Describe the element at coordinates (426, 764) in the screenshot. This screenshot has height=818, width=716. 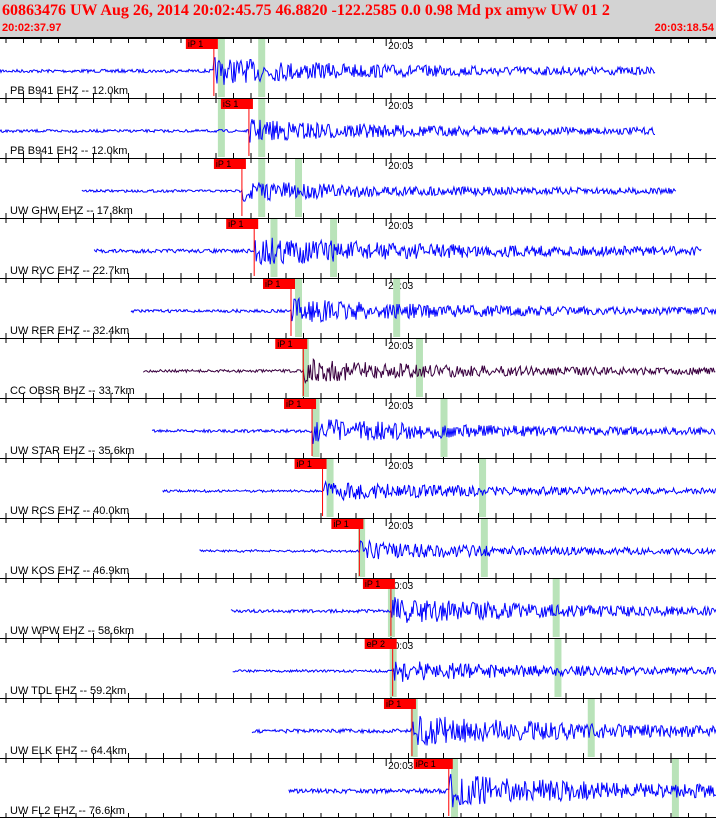
I see `pick-label: iPc 1` at that location.